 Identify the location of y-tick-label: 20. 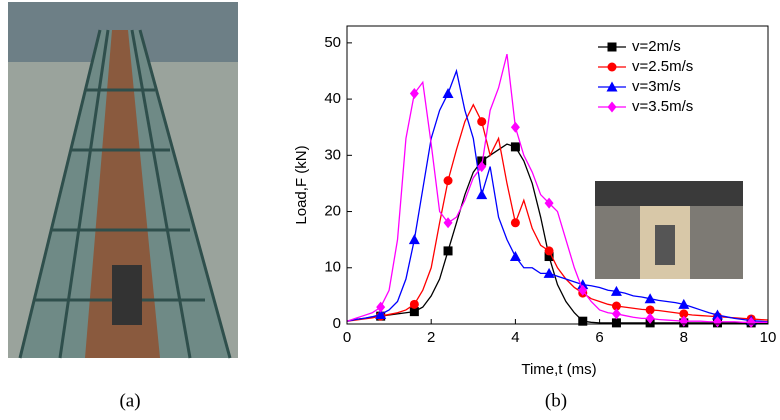
(332, 211).